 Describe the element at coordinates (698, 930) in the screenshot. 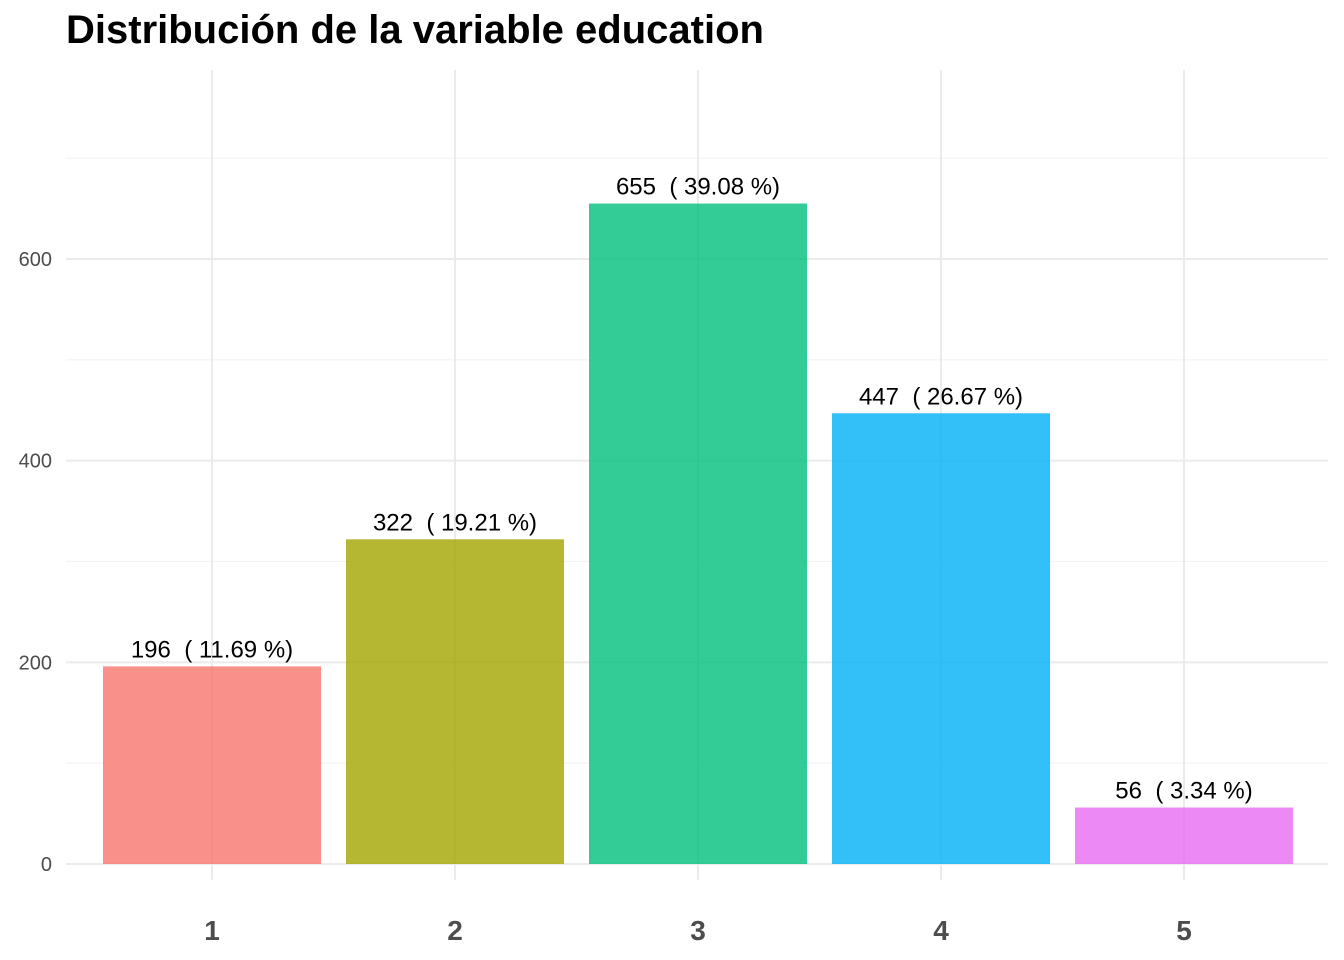

I see `x-tick-label: 3` at that location.